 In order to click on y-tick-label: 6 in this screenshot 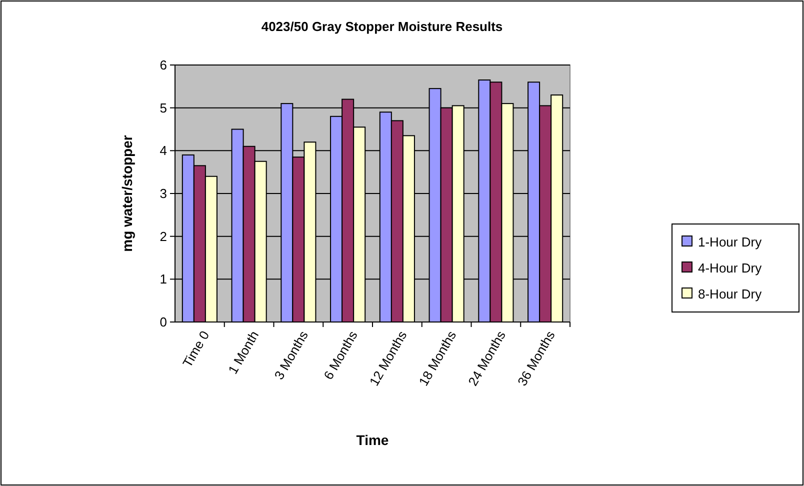, I will do `click(163, 65)`.